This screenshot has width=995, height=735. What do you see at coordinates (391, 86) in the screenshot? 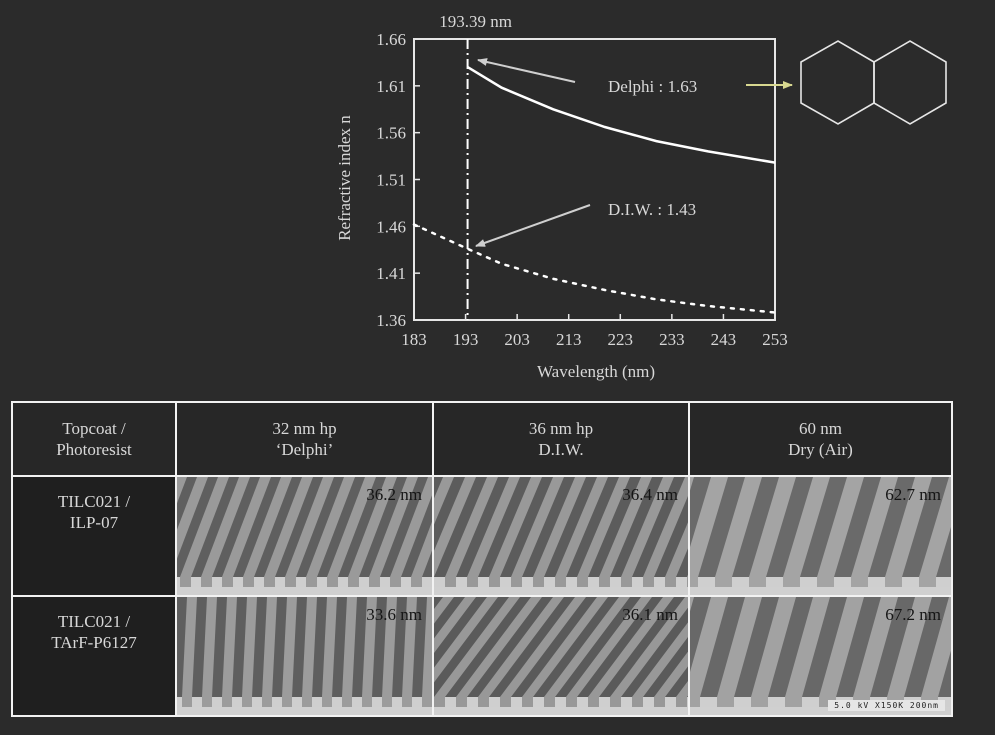
I see `y-tick-label: 1.61` at bounding box center [391, 86].